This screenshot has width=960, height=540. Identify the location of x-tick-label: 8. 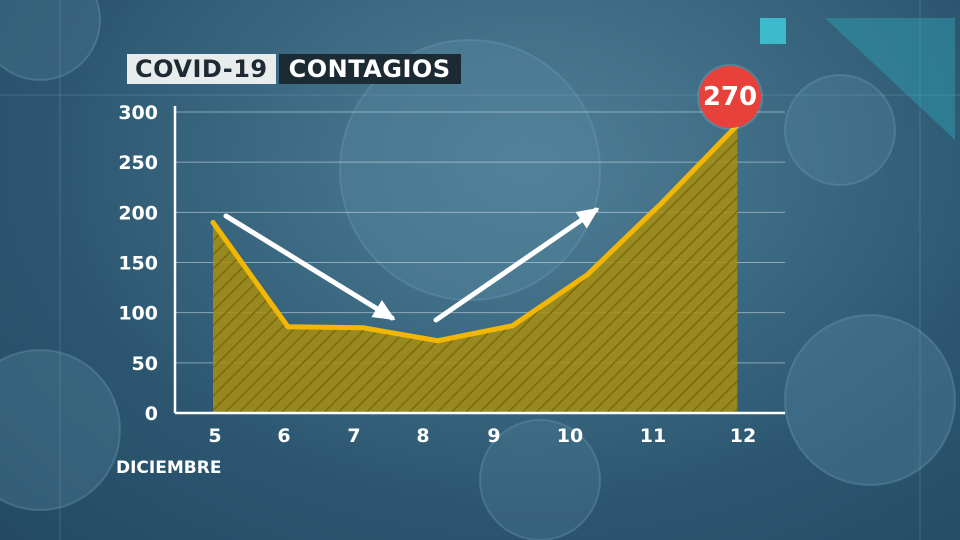
(422, 436).